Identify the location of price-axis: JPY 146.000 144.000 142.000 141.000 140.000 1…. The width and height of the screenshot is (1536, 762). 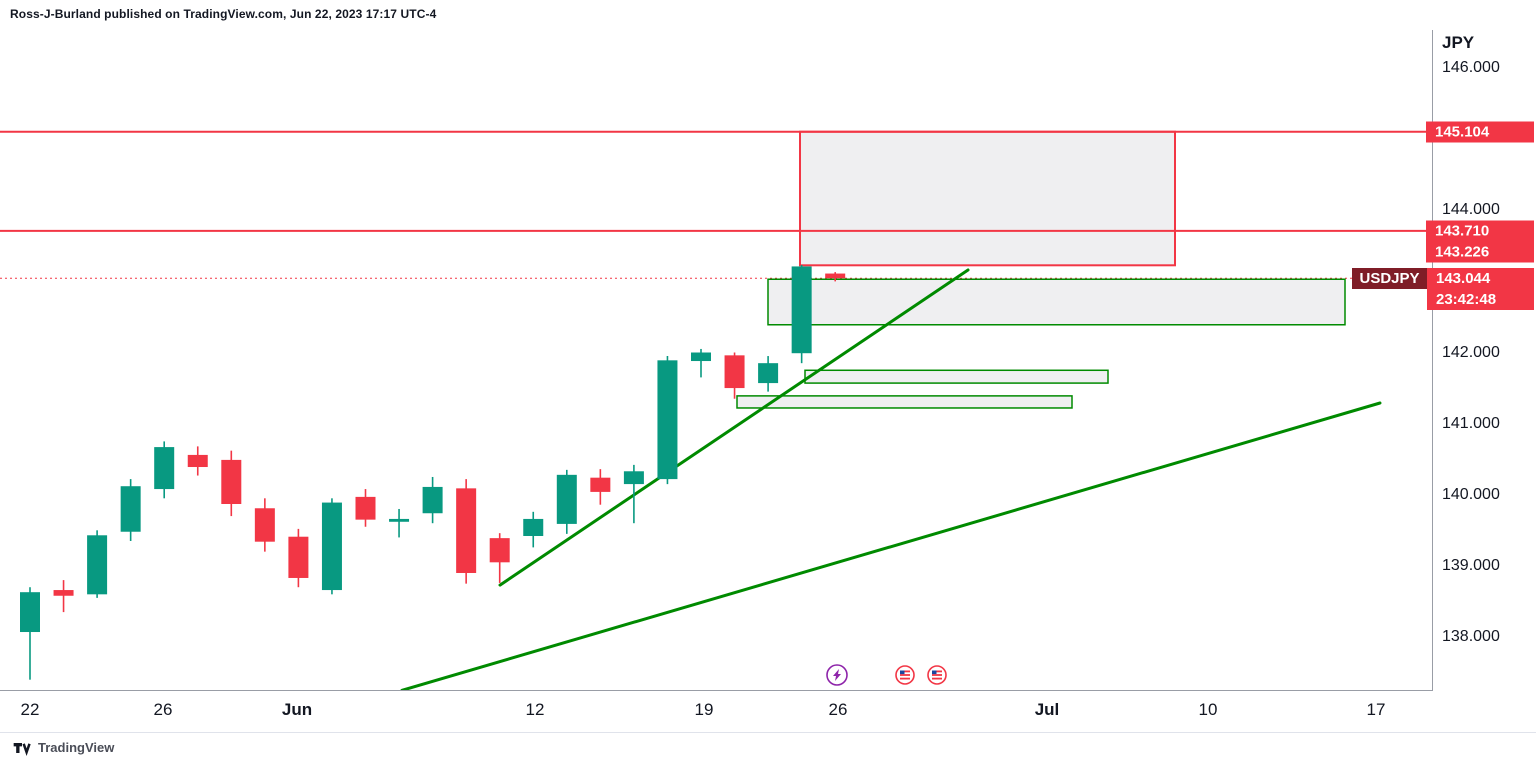
(1484, 360).